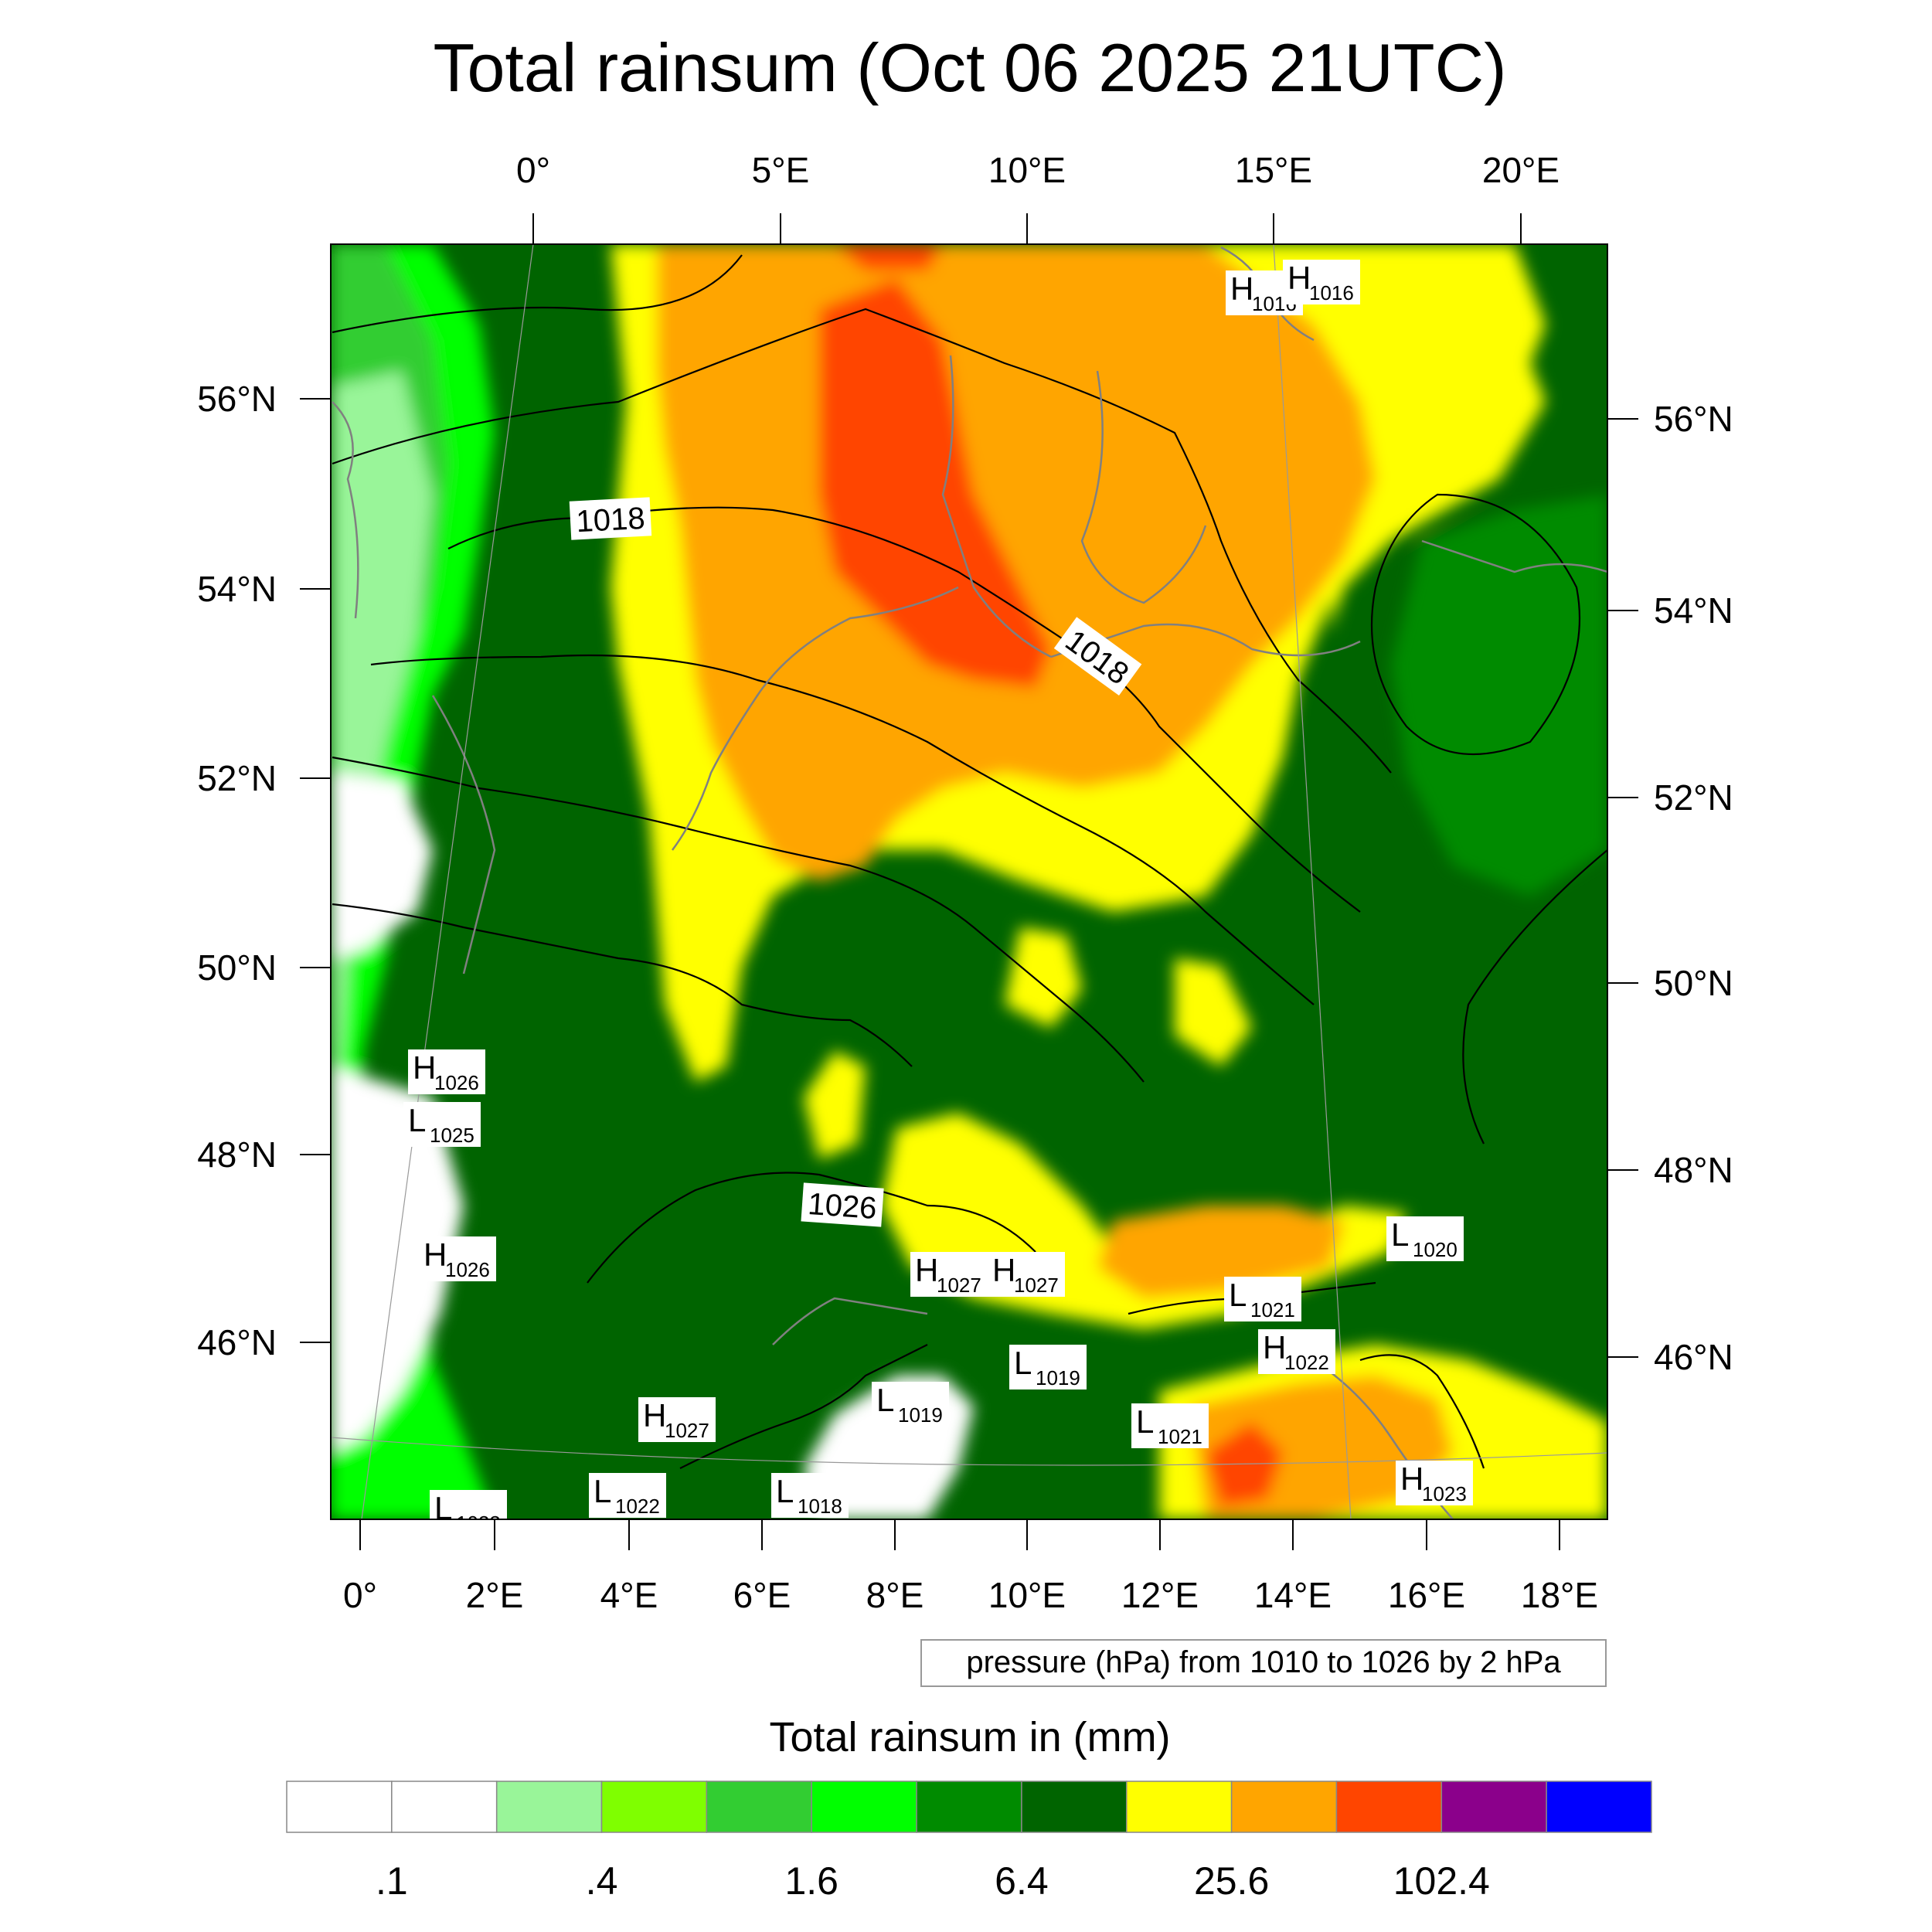 The width and height of the screenshot is (1932, 1932). What do you see at coordinates (495, 1595) in the screenshot?
I see `lon-label: 2°E` at bounding box center [495, 1595].